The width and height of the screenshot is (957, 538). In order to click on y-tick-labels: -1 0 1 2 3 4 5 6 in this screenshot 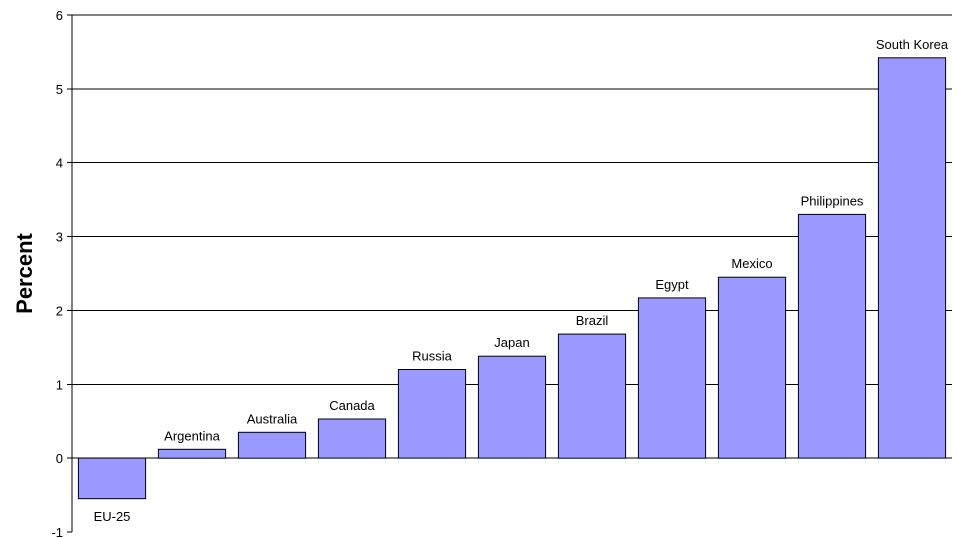, I will do `click(57, 273)`.